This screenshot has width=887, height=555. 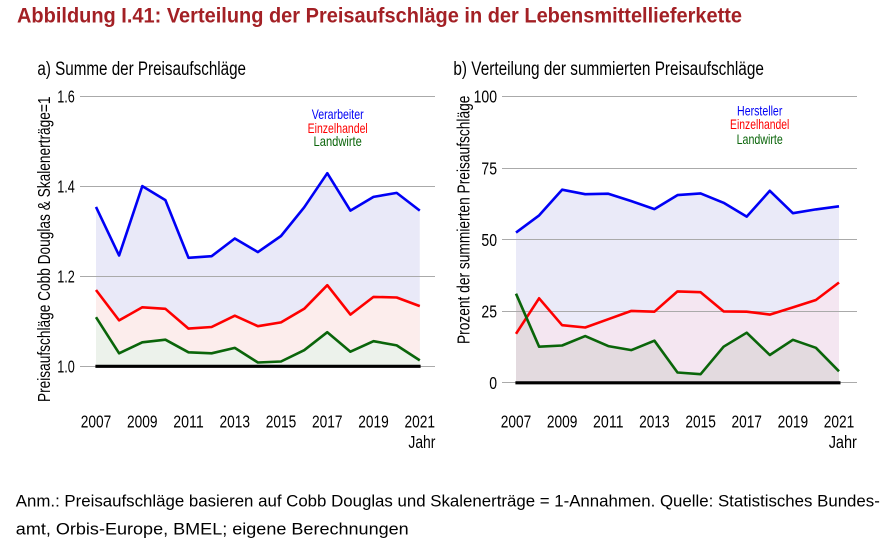 What do you see at coordinates (464, 220) in the screenshot?
I see `svg-text:Prozent der summierten Preisau: Prozent der summierten Preisaufschläge` at bounding box center [464, 220].